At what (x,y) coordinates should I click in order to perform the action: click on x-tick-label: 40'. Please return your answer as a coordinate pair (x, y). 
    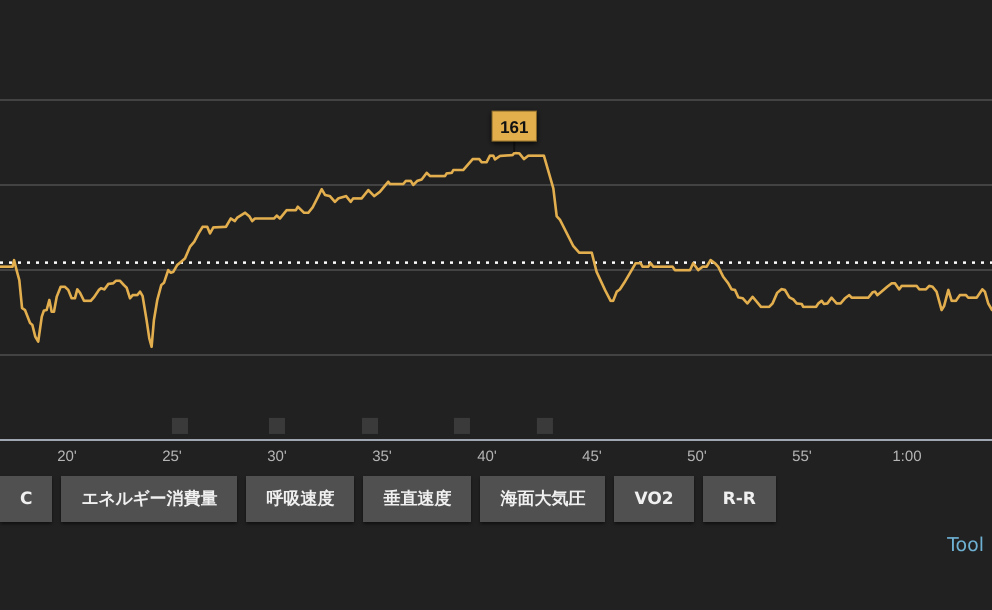
    Looking at the image, I should click on (487, 456).